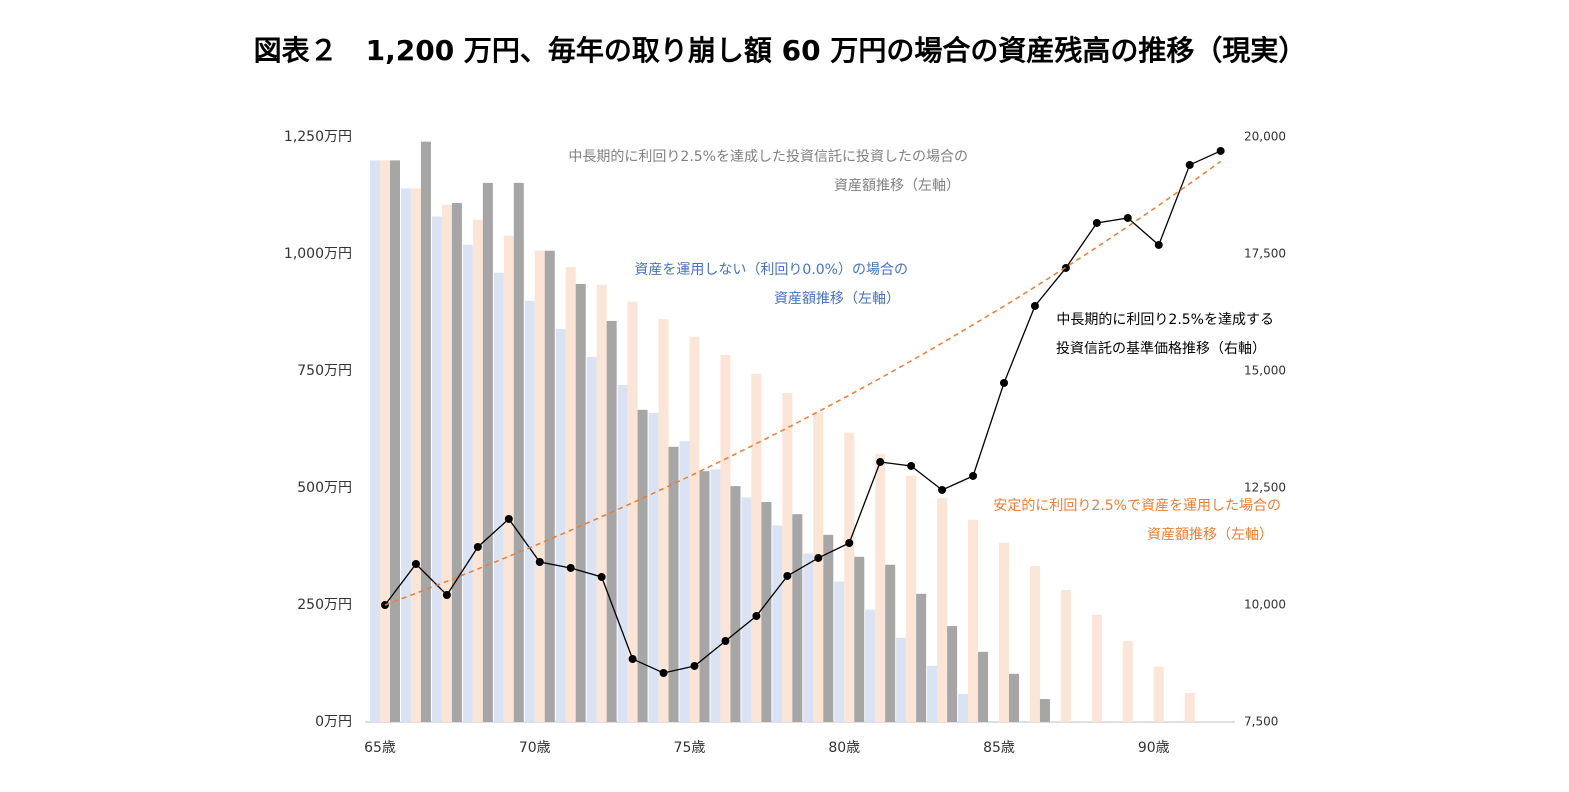 This screenshot has width=1569, height=792. Describe the element at coordinates (1265, 605) in the screenshot. I see `y2-tick-label: 10,000` at that location.